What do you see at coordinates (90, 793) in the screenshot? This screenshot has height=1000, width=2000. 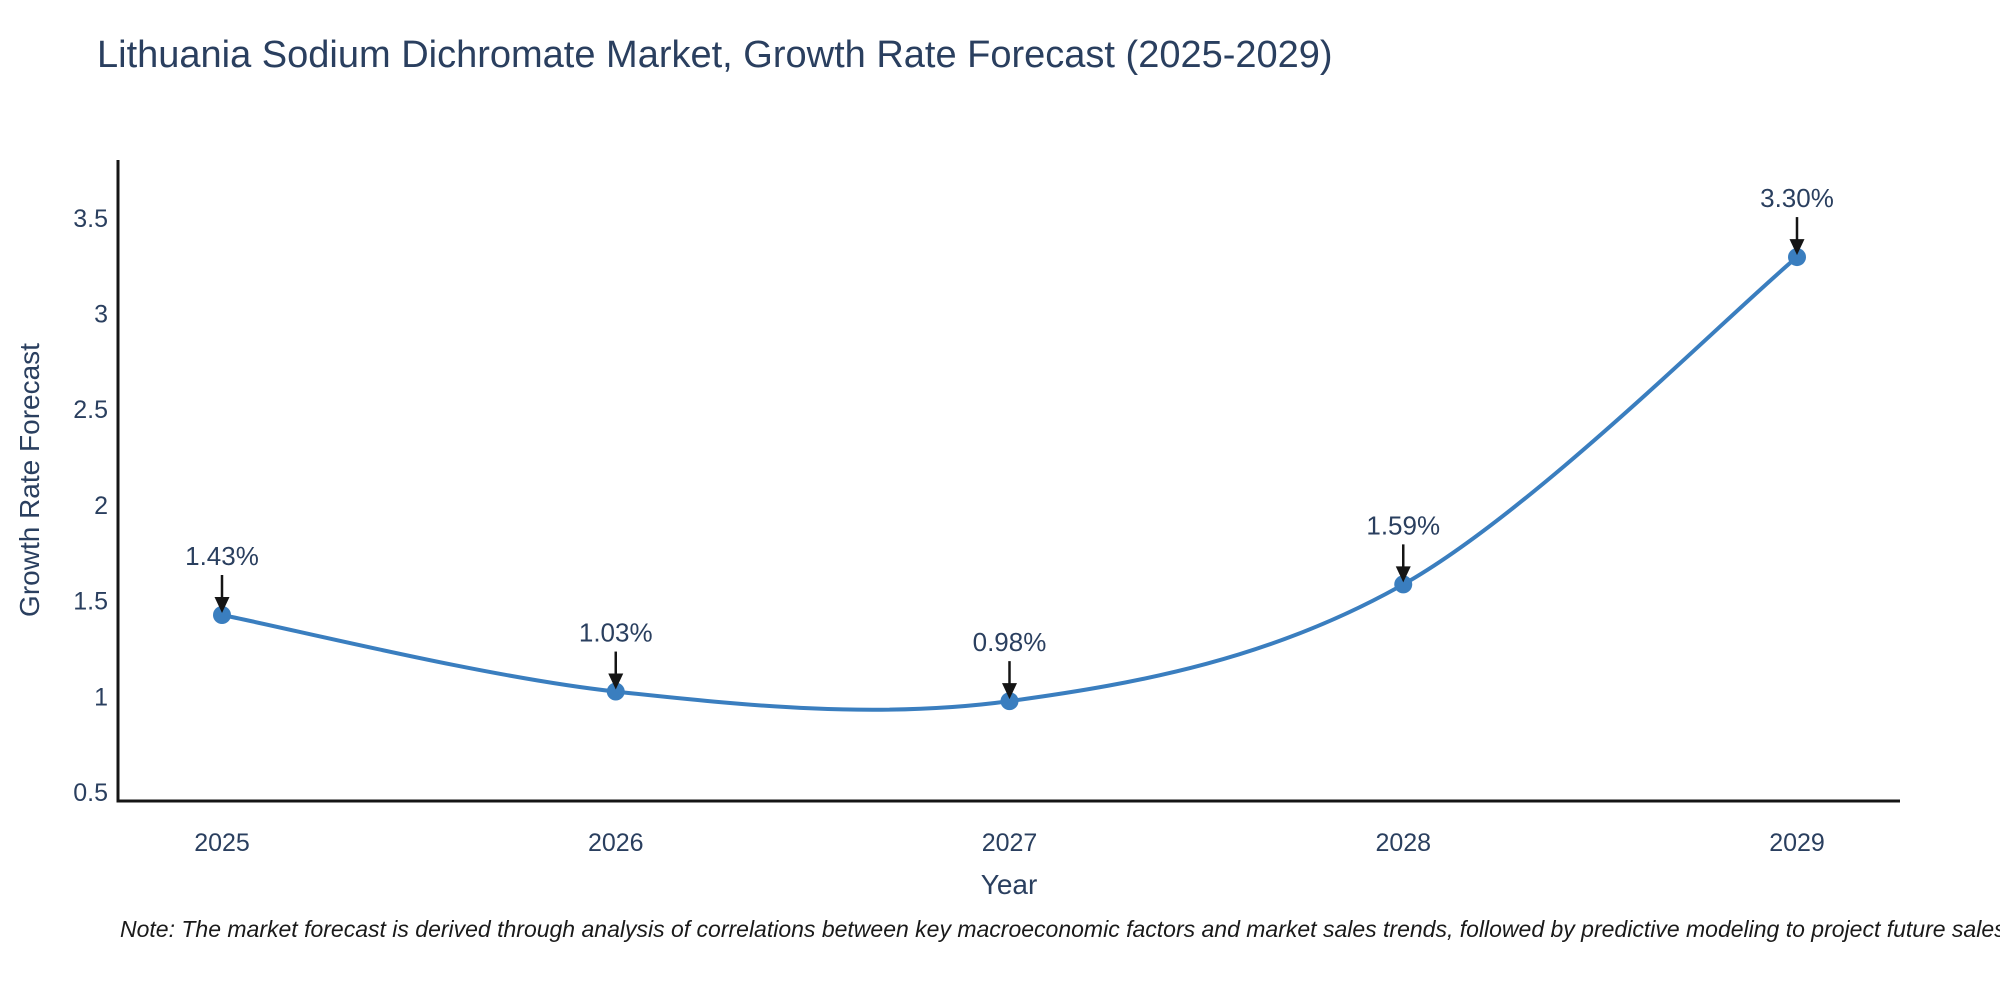 I see `y-tick-label: 0.5` at bounding box center [90, 793].